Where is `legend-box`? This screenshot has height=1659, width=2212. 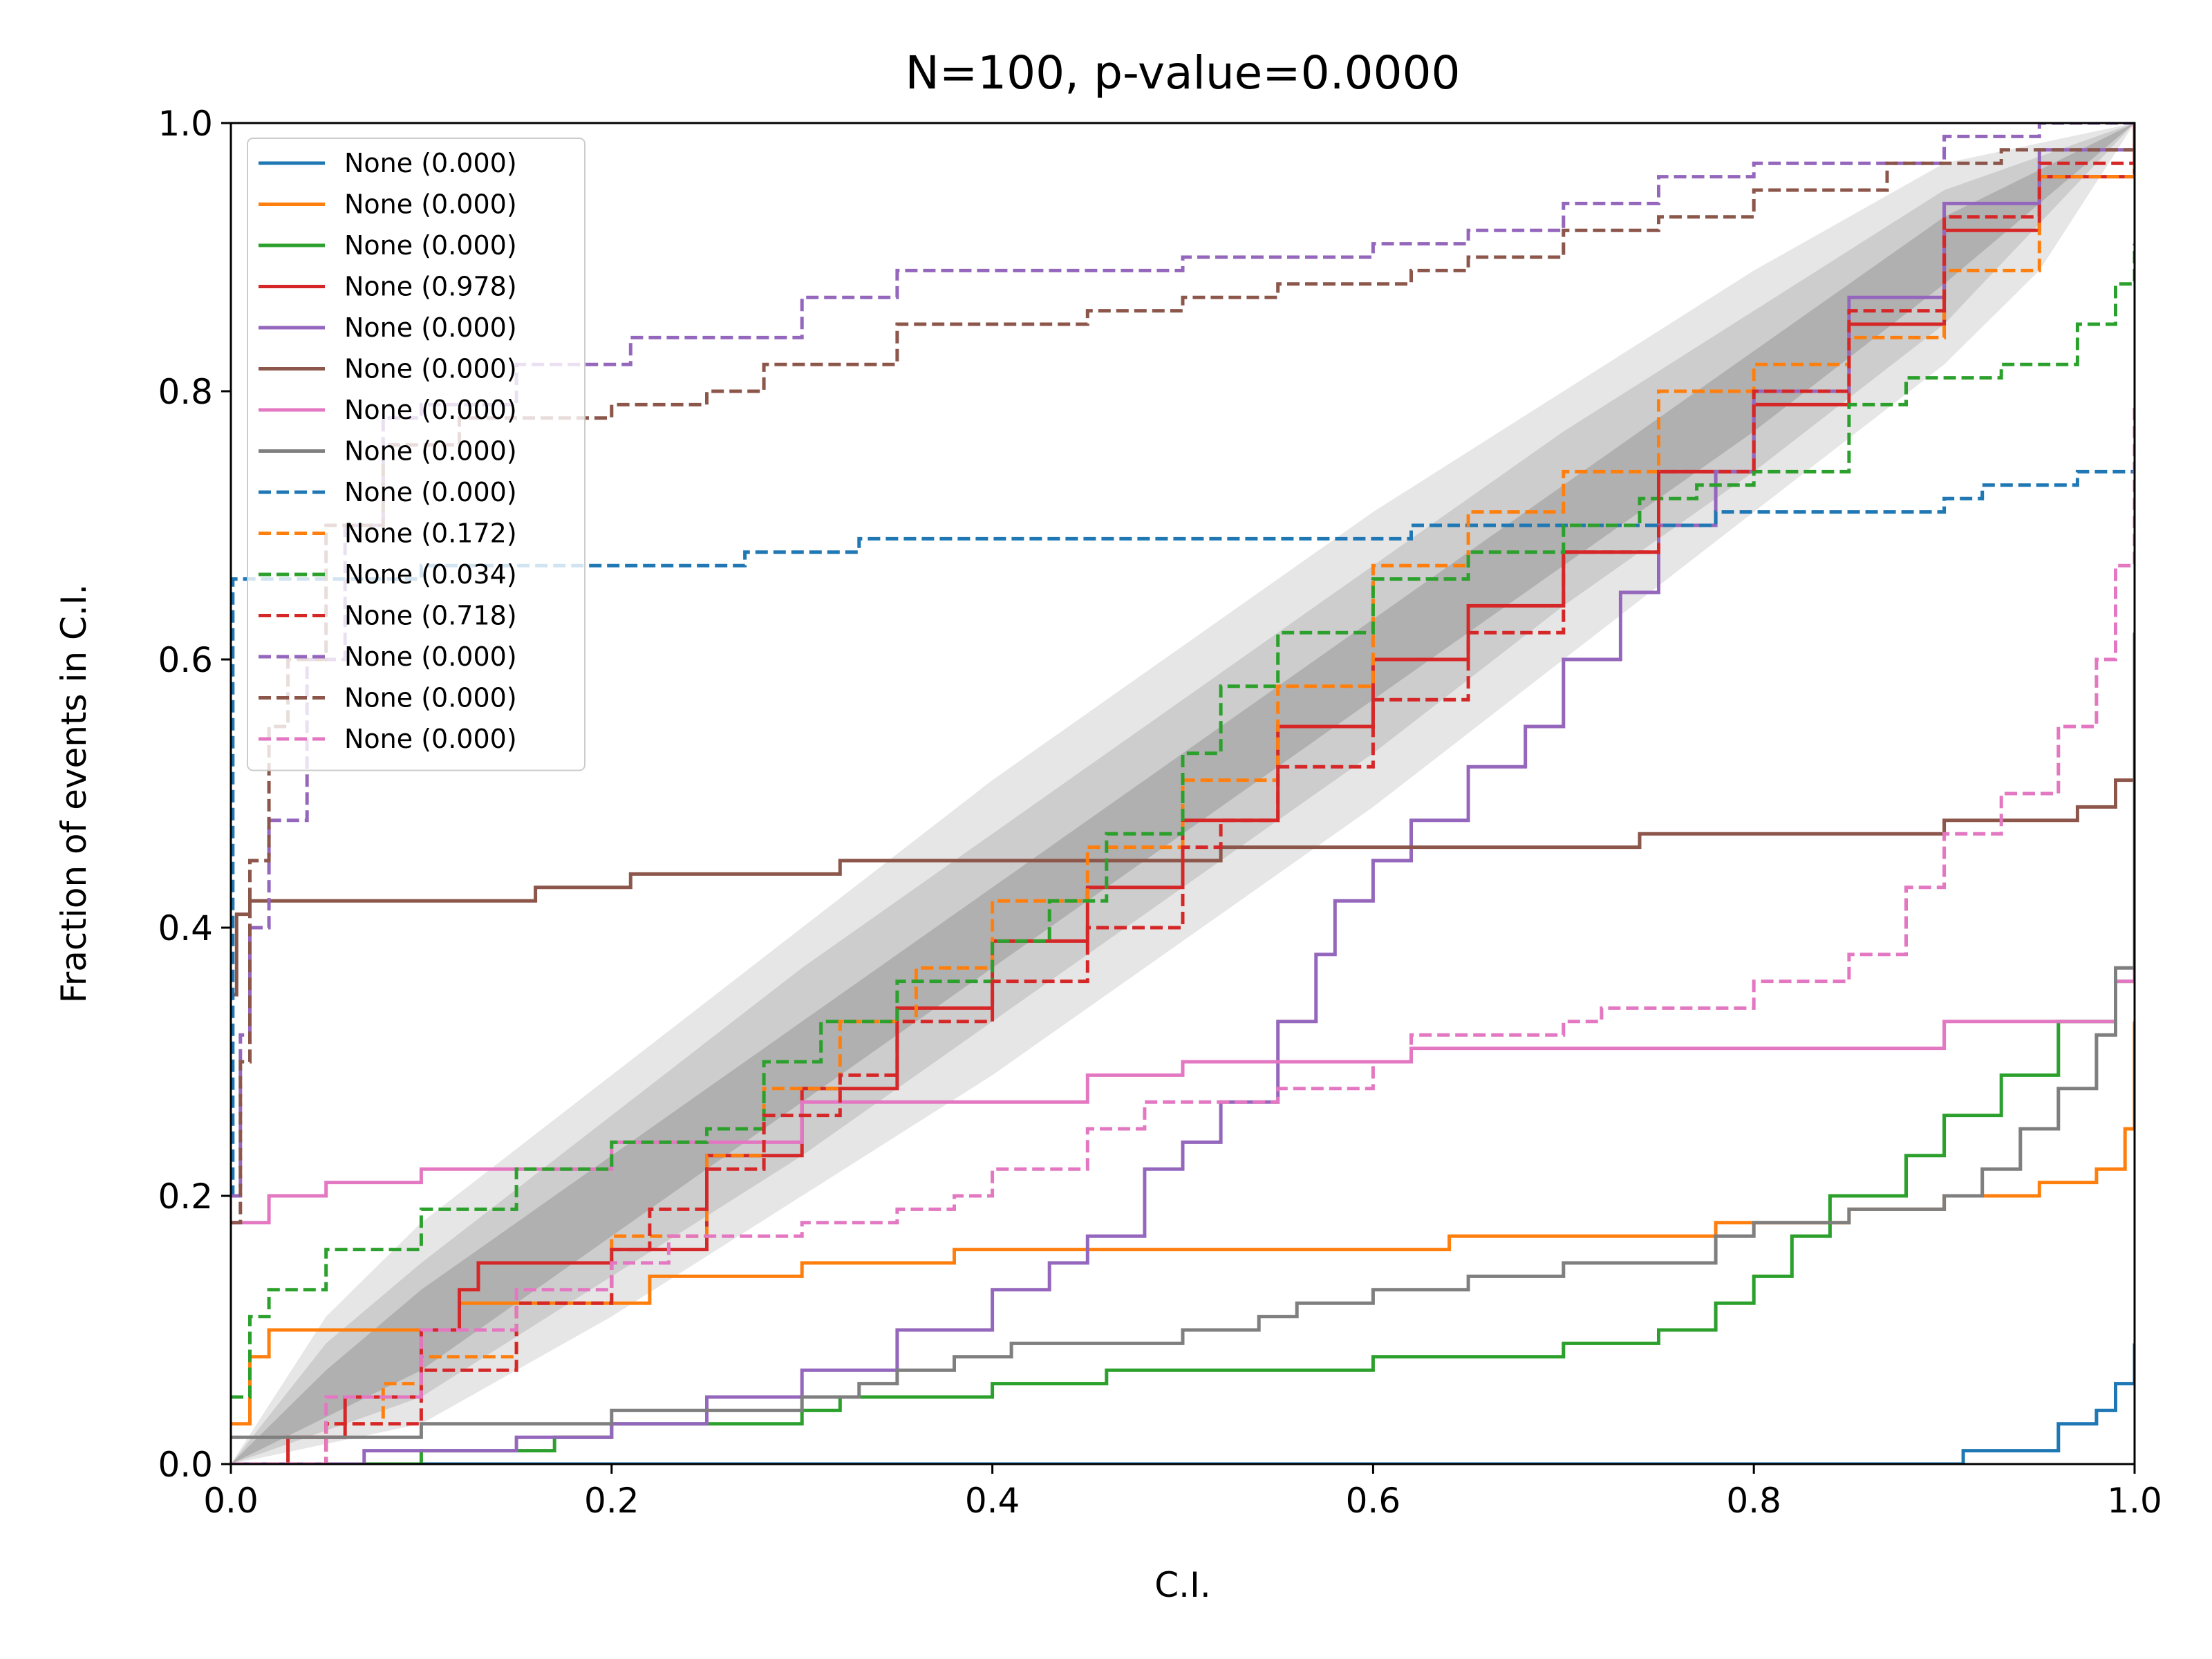
legend-box is located at coordinates (416, 454).